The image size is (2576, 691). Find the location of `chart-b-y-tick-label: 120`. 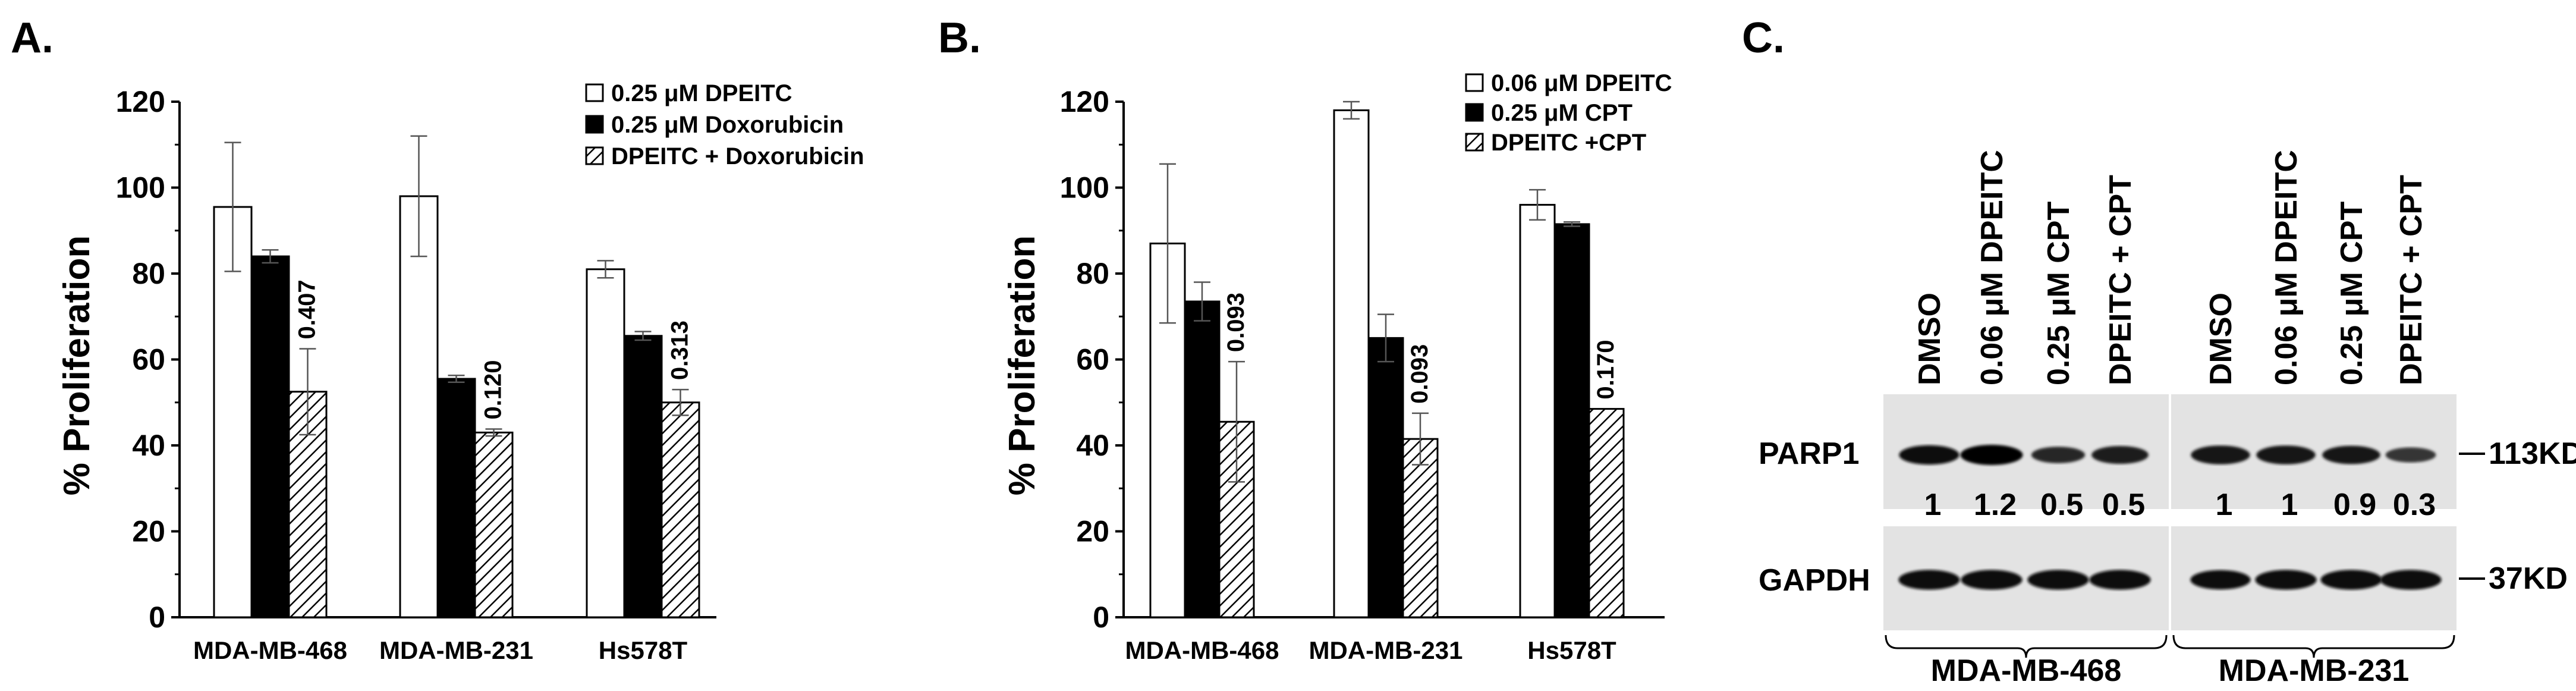

chart-b-y-tick-label: 120 is located at coordinates (1084, 102).